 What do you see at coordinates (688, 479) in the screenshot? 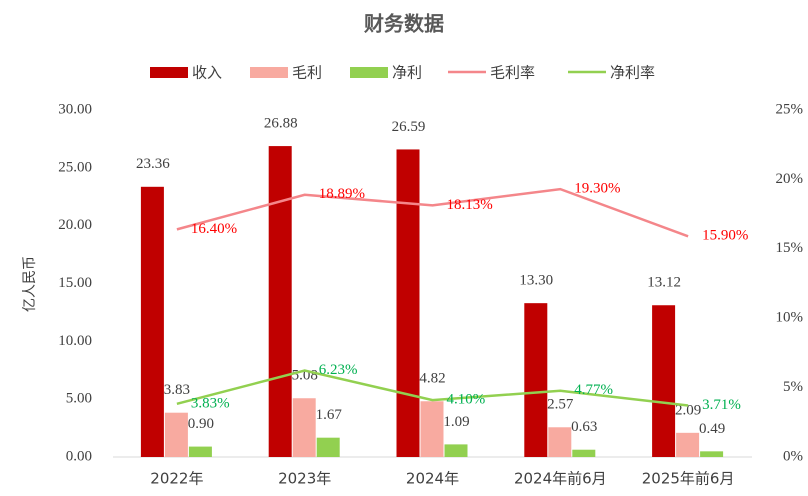
I see `x-tick-label: 2025年前6月` at bounding box center [688, 479].